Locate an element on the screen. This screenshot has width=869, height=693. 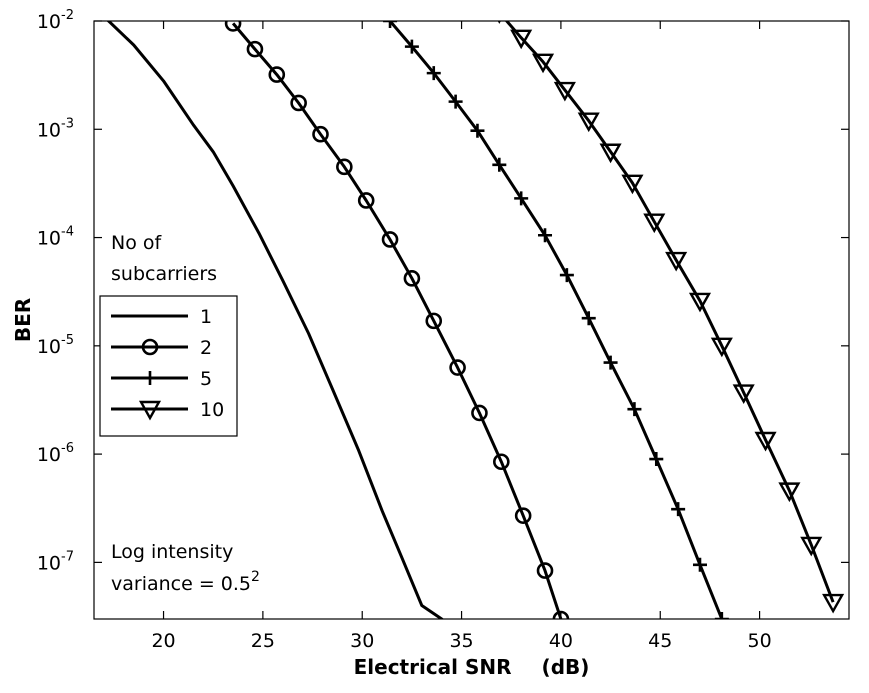
y-tick-label: 10⁻⁵ is located at coordinates (55, 345).